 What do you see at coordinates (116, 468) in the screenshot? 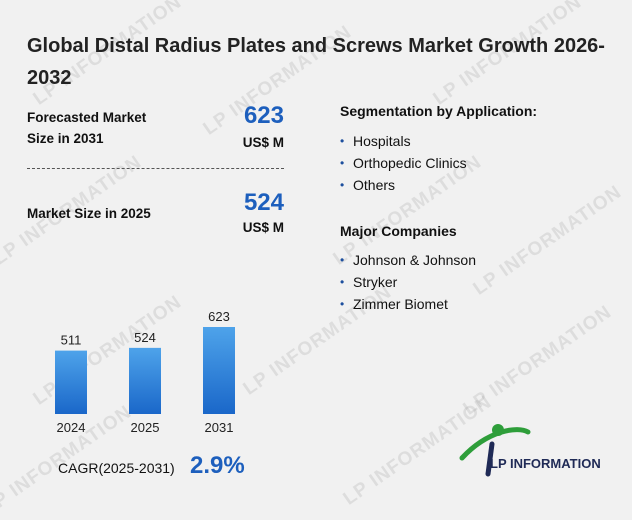
I see `cagr-label: CAGR(2025-2031)` at bounding box center [116, 468].